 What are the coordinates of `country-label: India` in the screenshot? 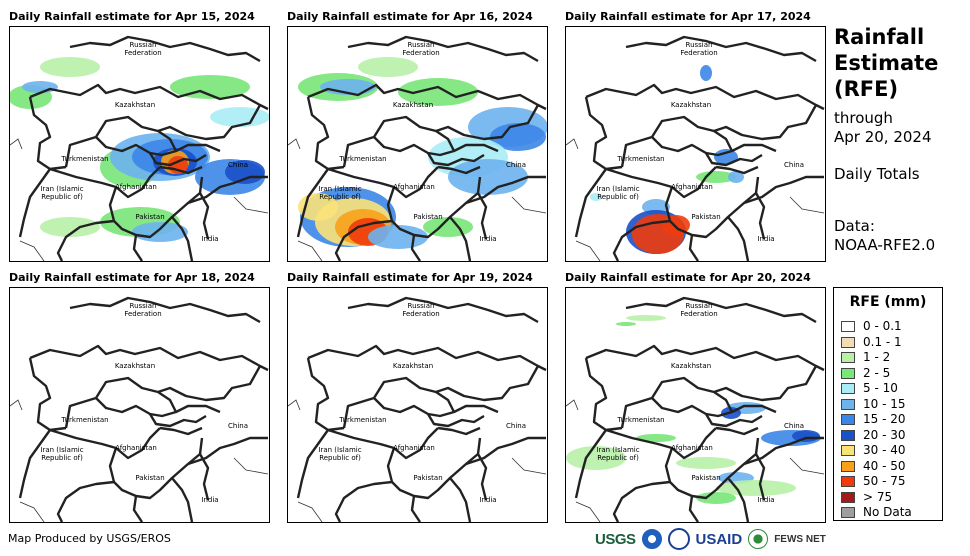 It's located at (765, 239).